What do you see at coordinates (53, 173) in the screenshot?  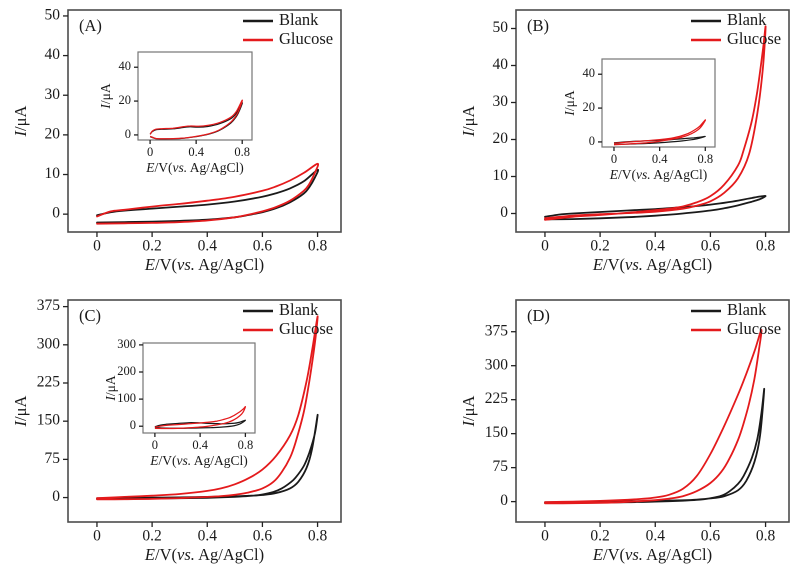 I see `y-tick-label: 10` at bounding box center [53, 173].